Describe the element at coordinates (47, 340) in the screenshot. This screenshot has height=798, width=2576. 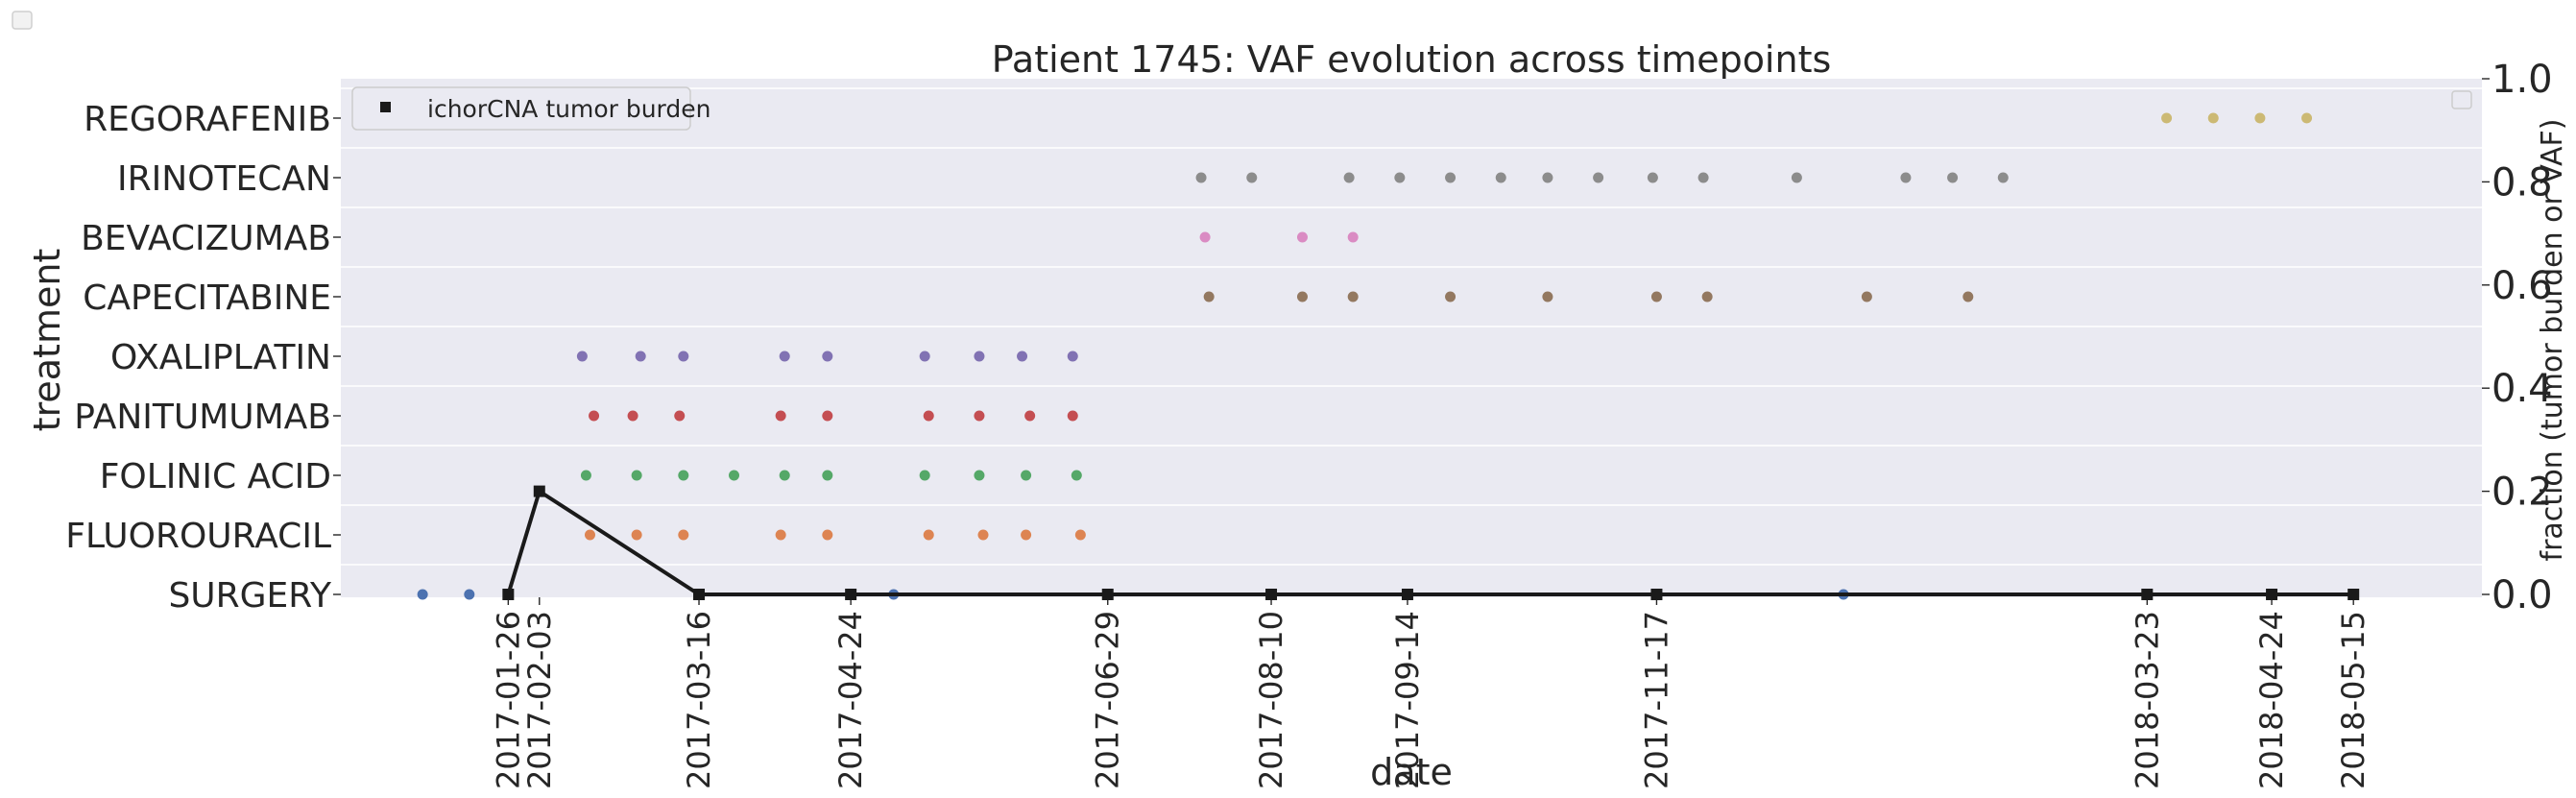
I see `y-axis-label: treatment` at that location.